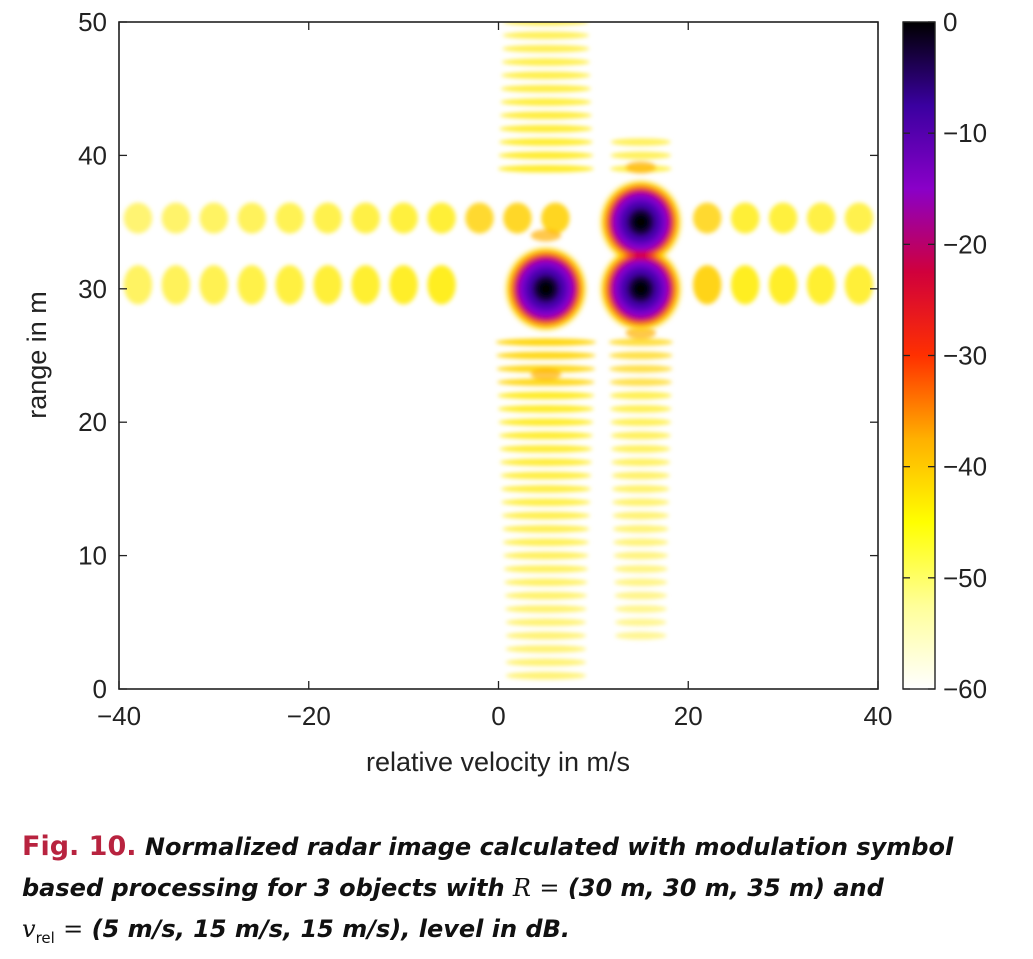 The height and width of the screenshot is (959, 1033). I want to click on y-tick-label: 0, so click(100, 689).